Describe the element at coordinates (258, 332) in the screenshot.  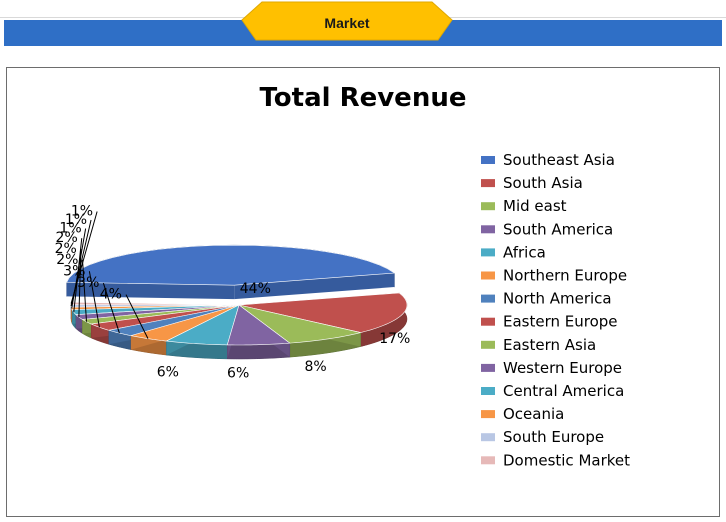
I see `pie-slice-south-america` at that location.